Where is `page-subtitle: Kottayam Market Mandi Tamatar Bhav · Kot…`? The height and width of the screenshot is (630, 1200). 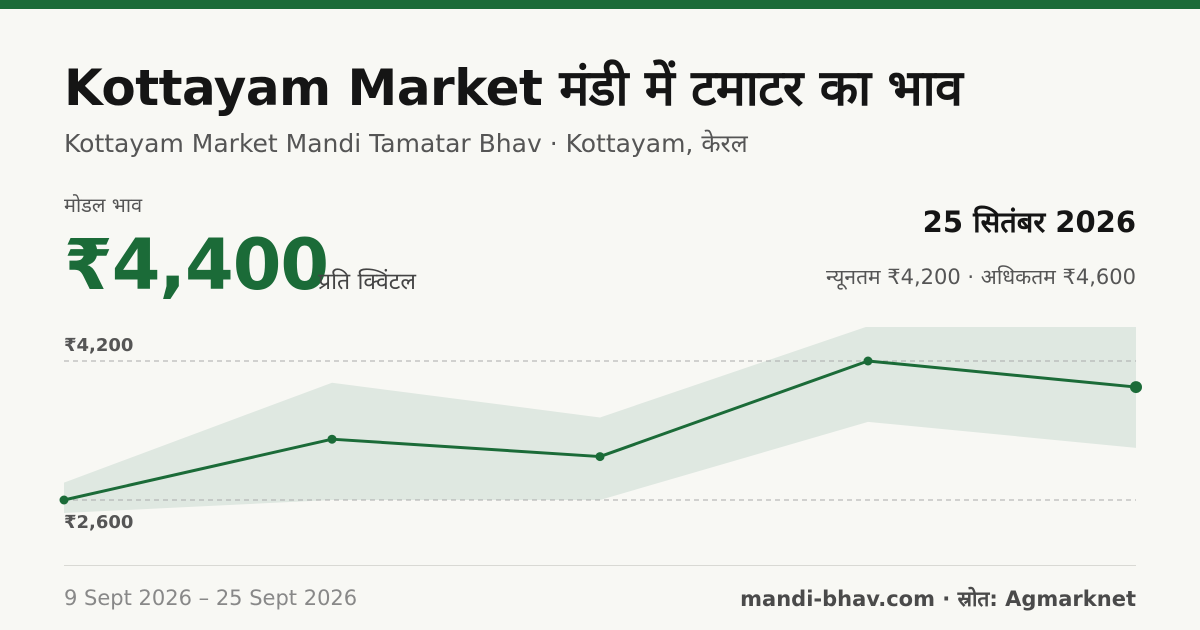
page-subtitle: Kottayam Market Mandi Tamatar Bhav · Kot… is located at coordinates (406, 143).